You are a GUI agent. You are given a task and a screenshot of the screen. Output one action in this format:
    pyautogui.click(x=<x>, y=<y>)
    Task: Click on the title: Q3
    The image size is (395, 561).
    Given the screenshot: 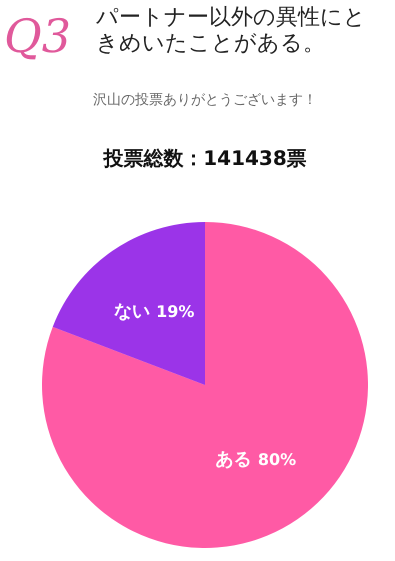 What is the action you would take?
    pyautogui.click(x=37, y=36)
    